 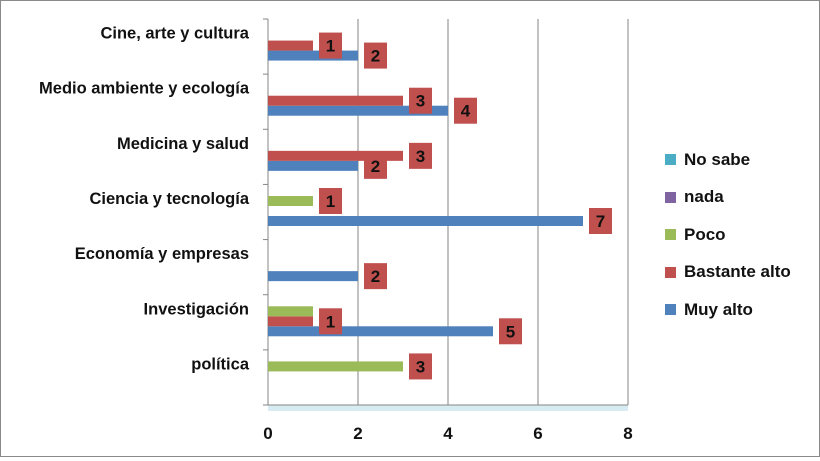 I want to click on chart-legend: No sabe nada Poco Bastante alto Muy alto, so click(x=740, y=235).